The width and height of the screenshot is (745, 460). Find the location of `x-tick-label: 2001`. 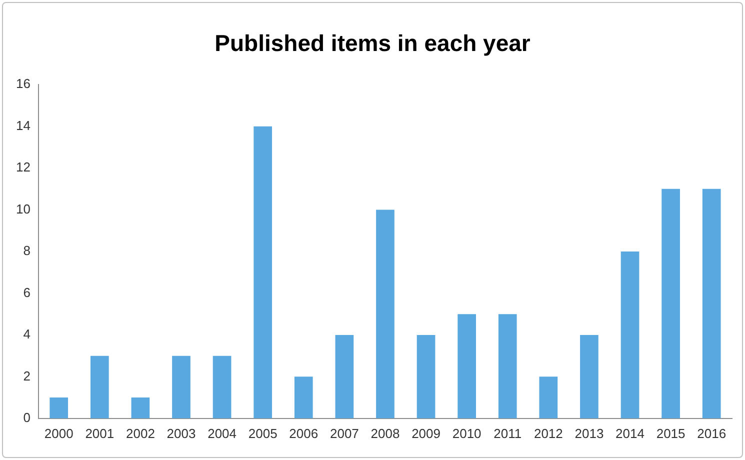

x-tick-label: 2001 is located at coordinates (99, 433).